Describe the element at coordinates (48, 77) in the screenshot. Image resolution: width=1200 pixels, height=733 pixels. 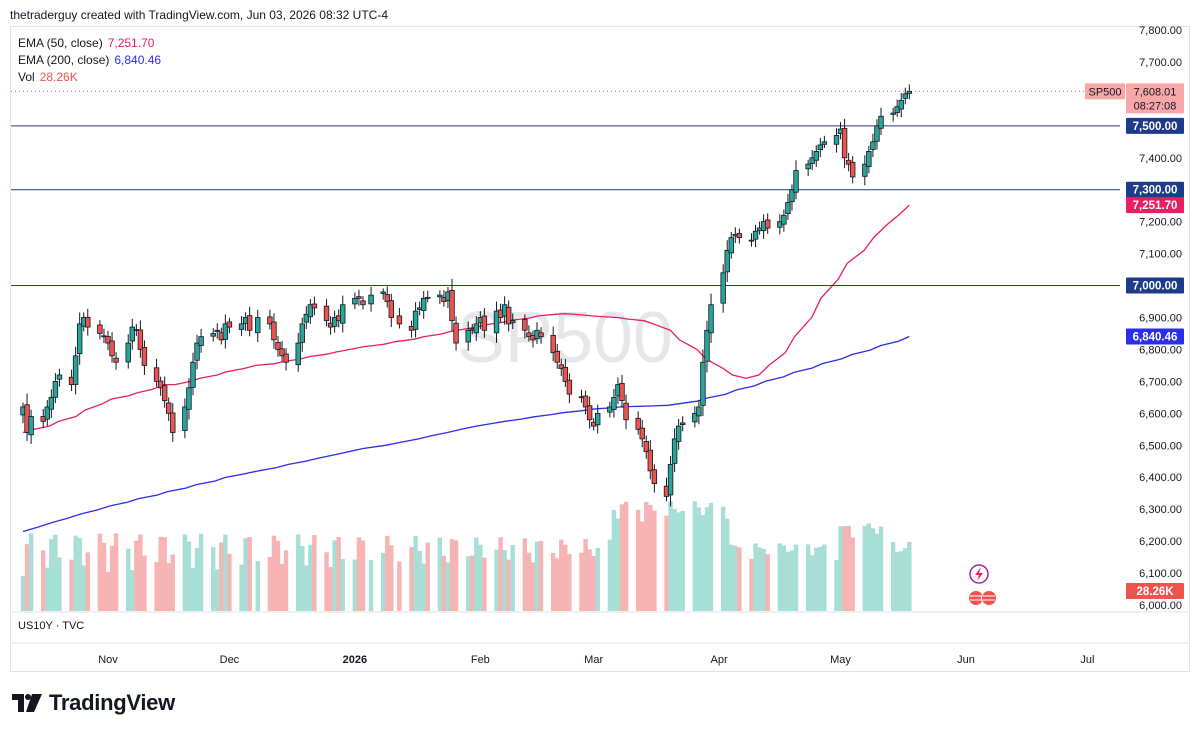
I see `legend-volume: Vol 28.26K` at that location.